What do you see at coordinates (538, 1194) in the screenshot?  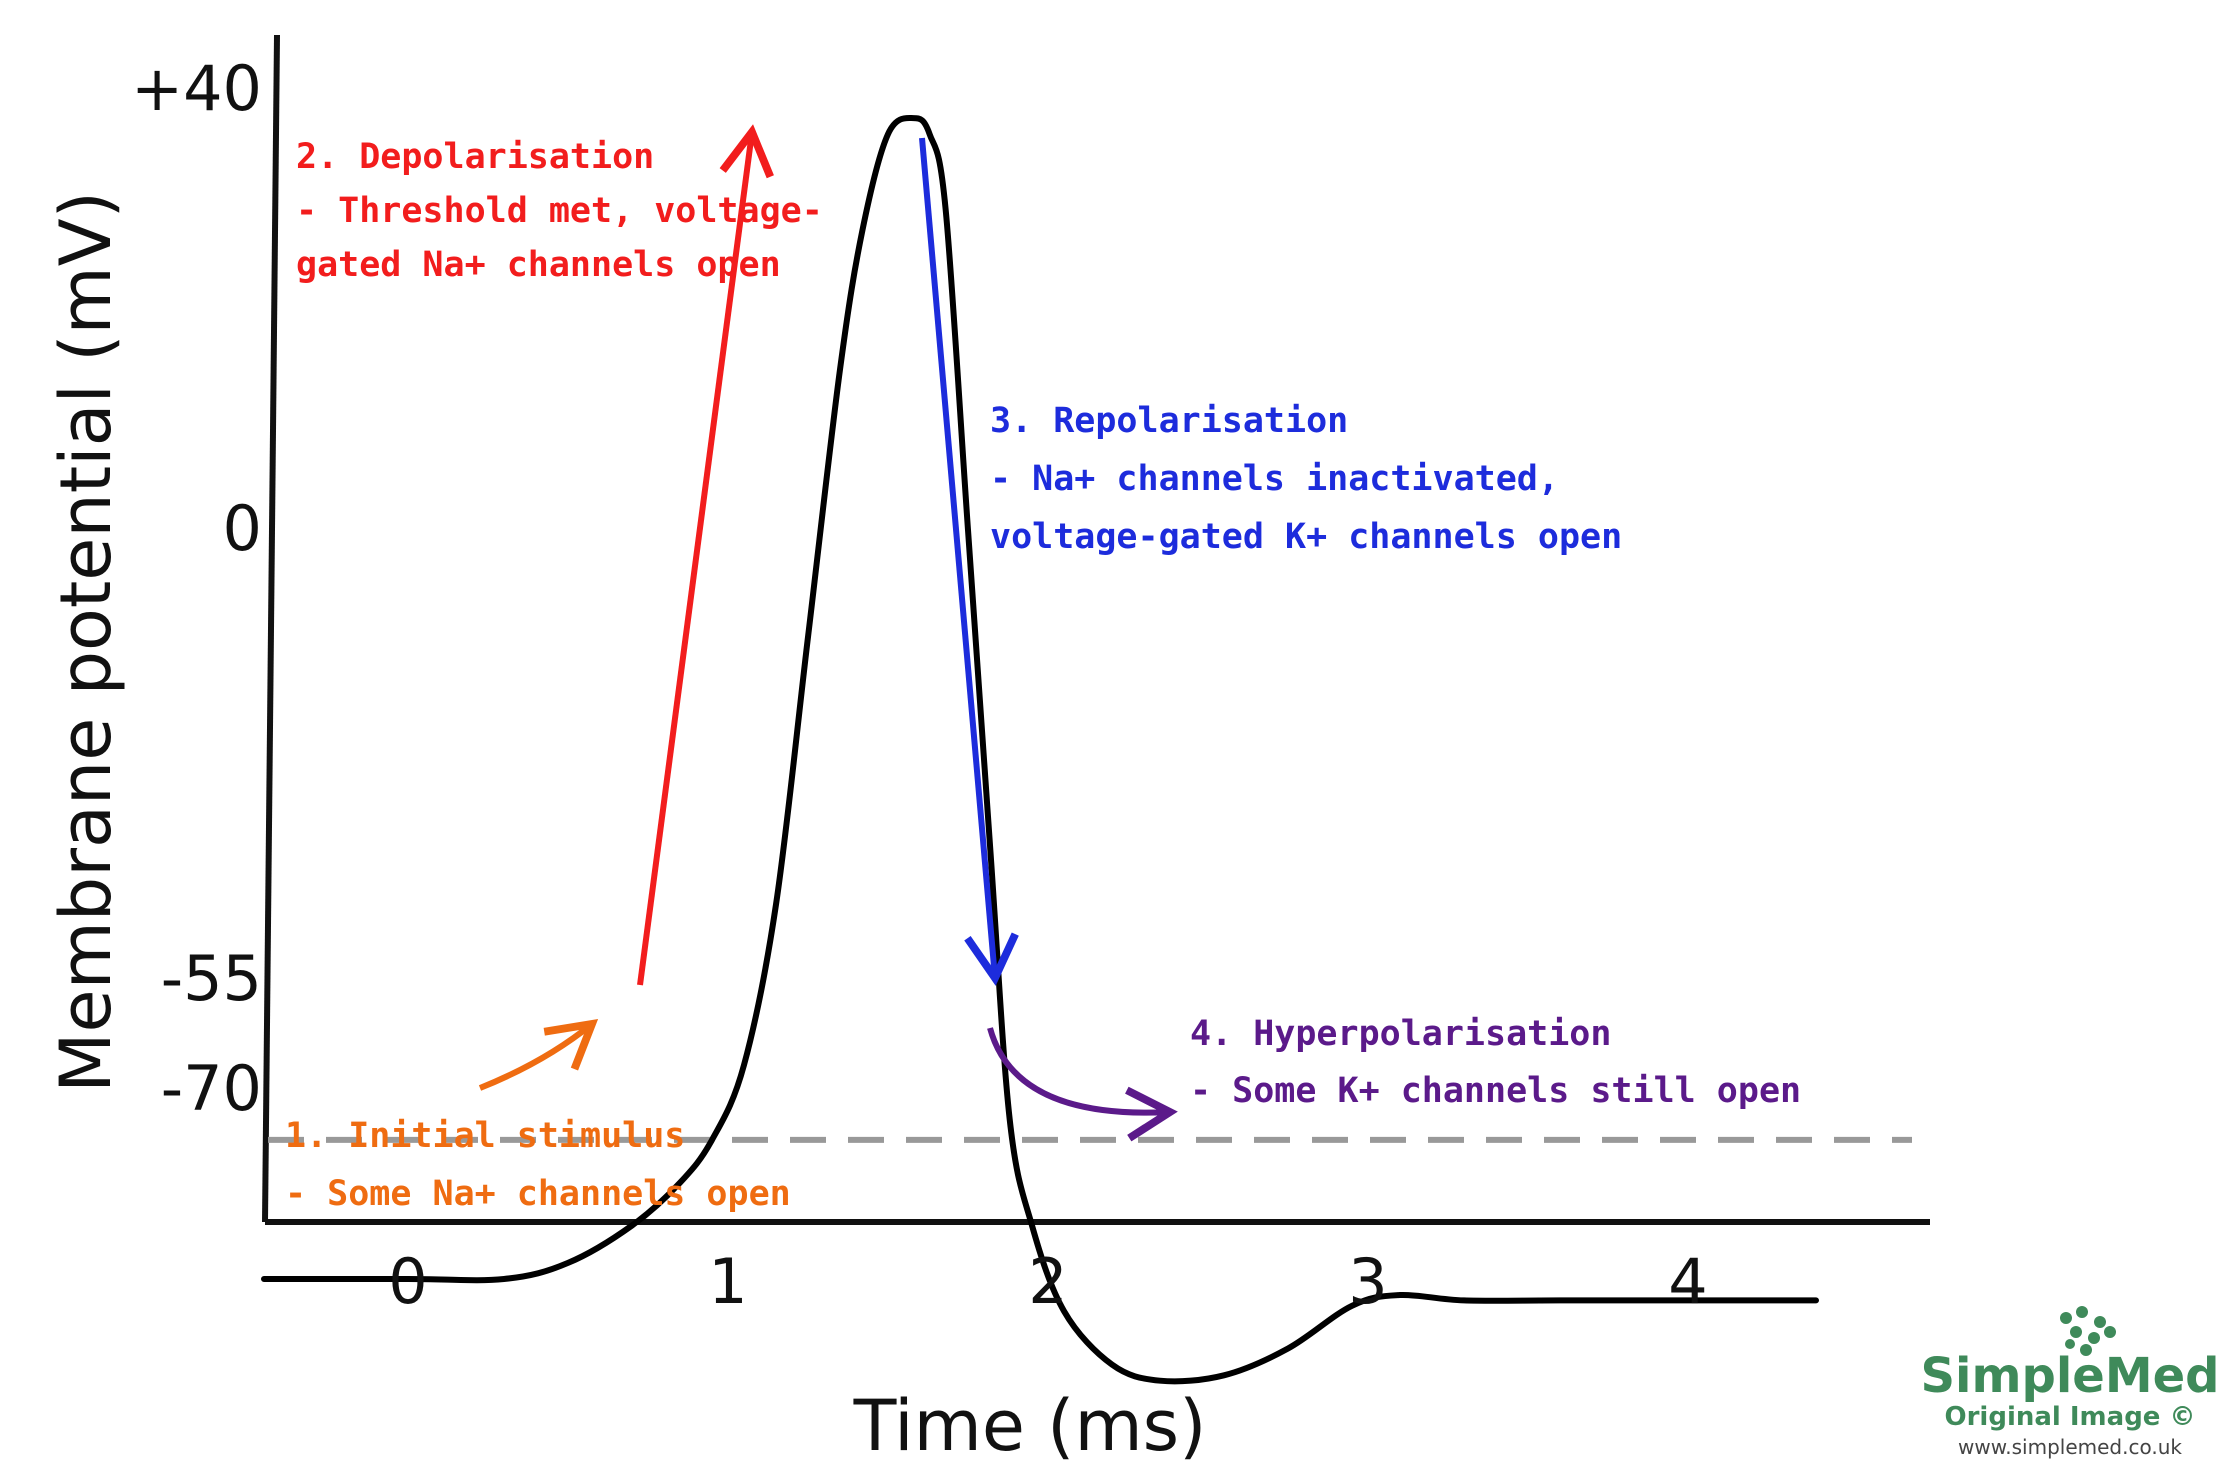 I see `annotation-line: - Some Na+ channels open` at bounding box center [538, 1194].